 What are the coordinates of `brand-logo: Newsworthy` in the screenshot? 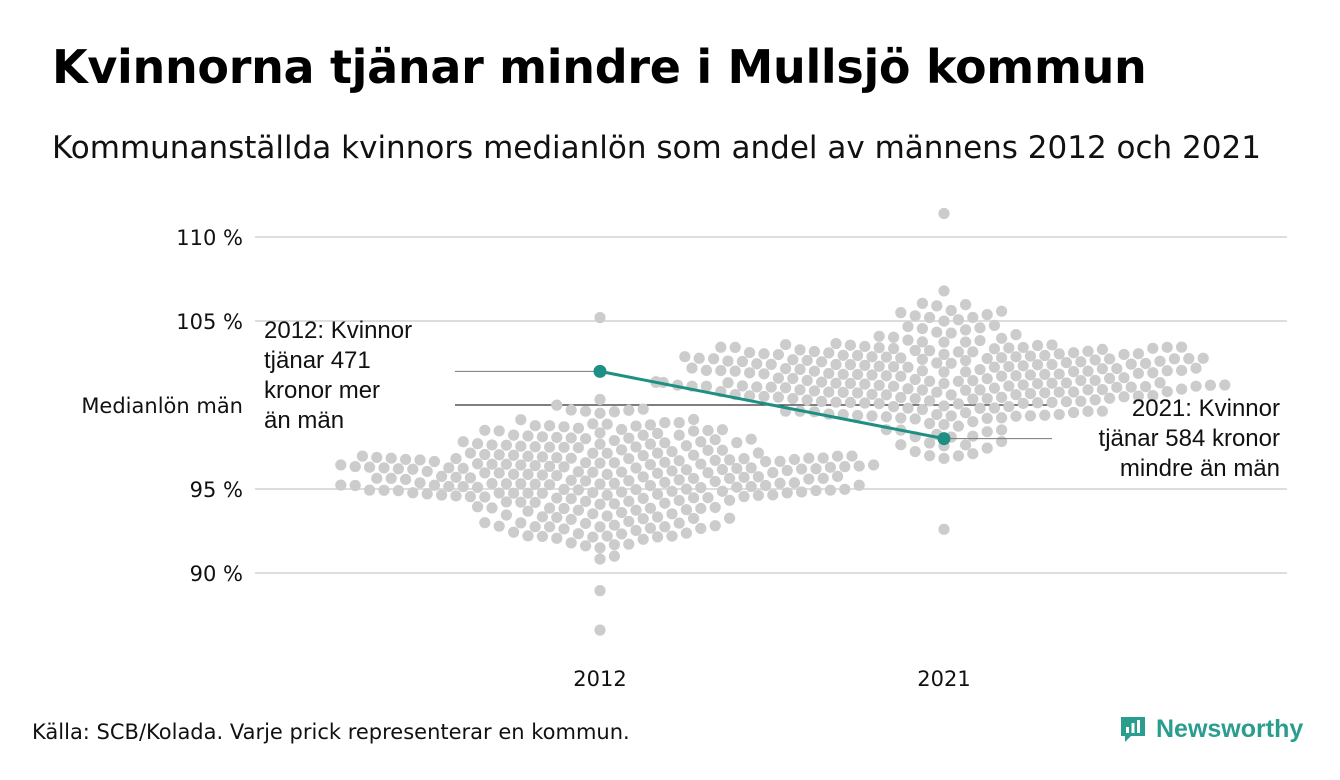 It's located at (1210, 729).